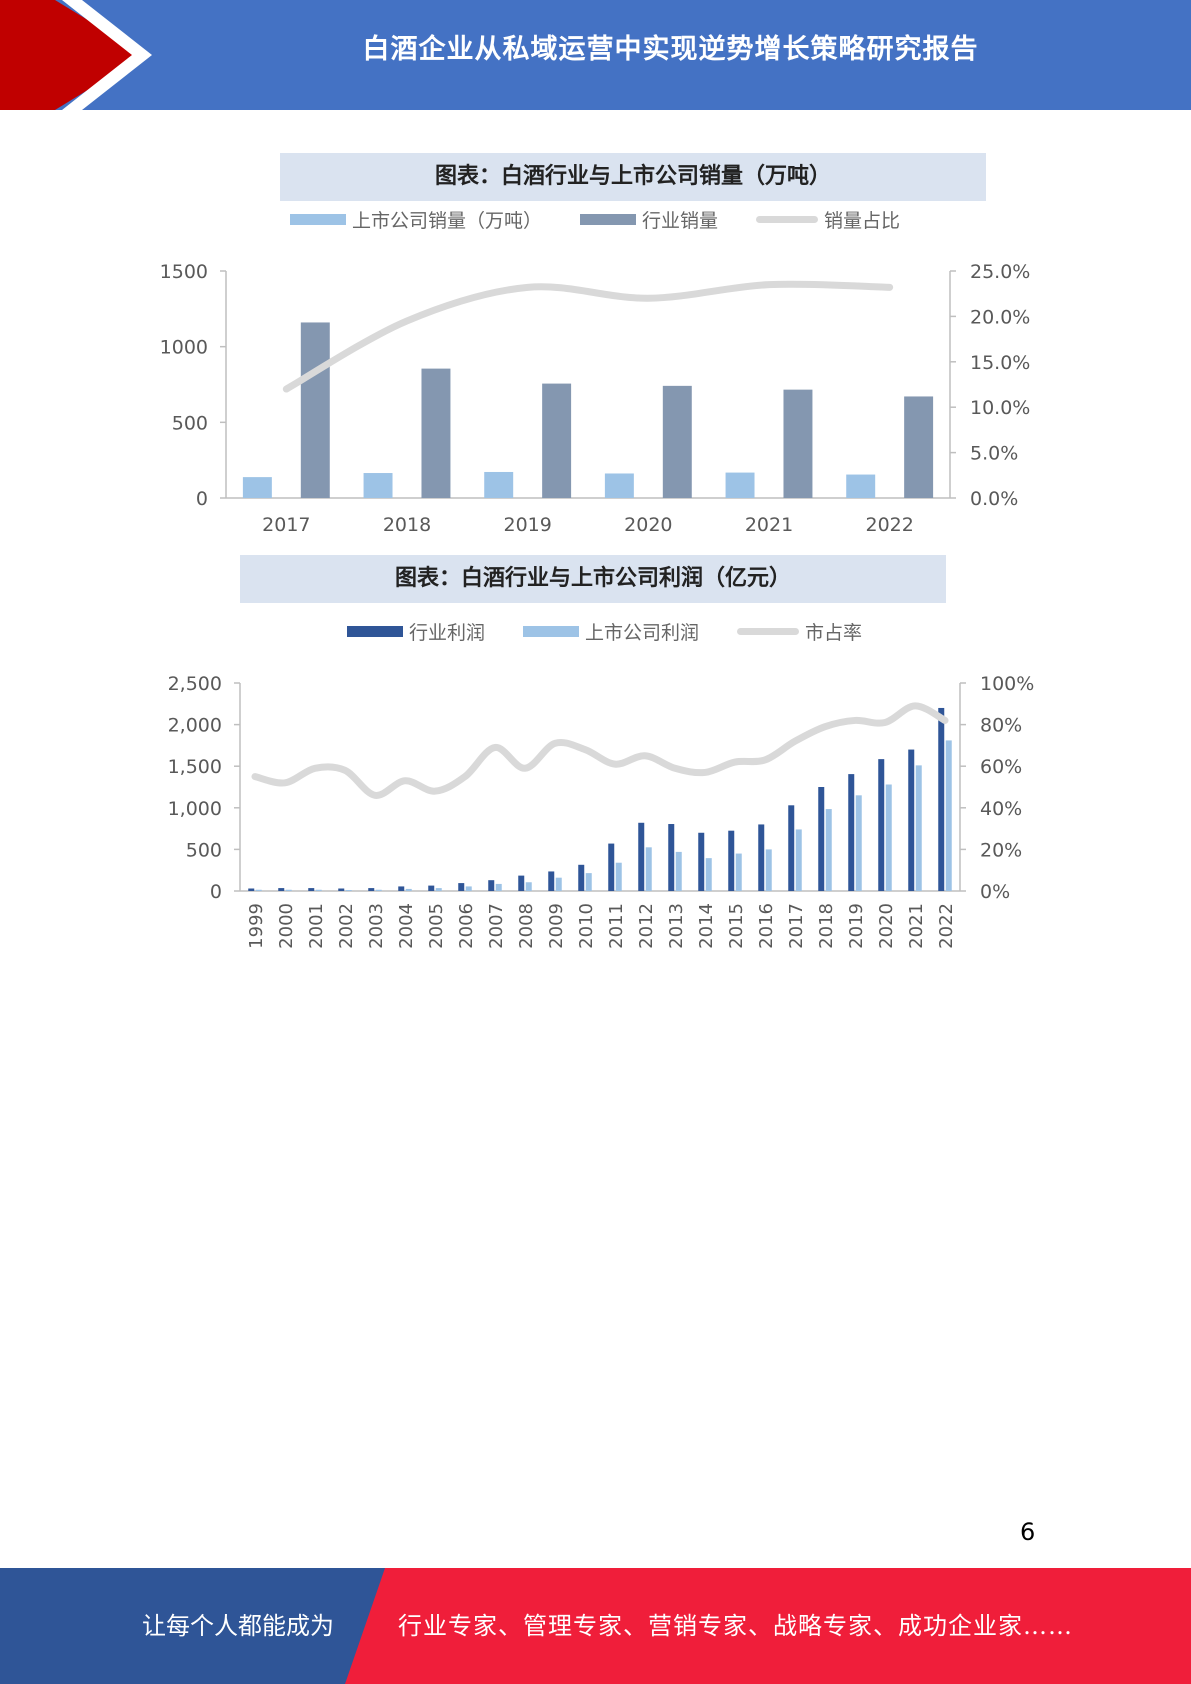 This screenshot has width=1191, height=1684. I want to click on chart2-legend: 行业利润 上市公司利润 市占率, so click(623, 631).